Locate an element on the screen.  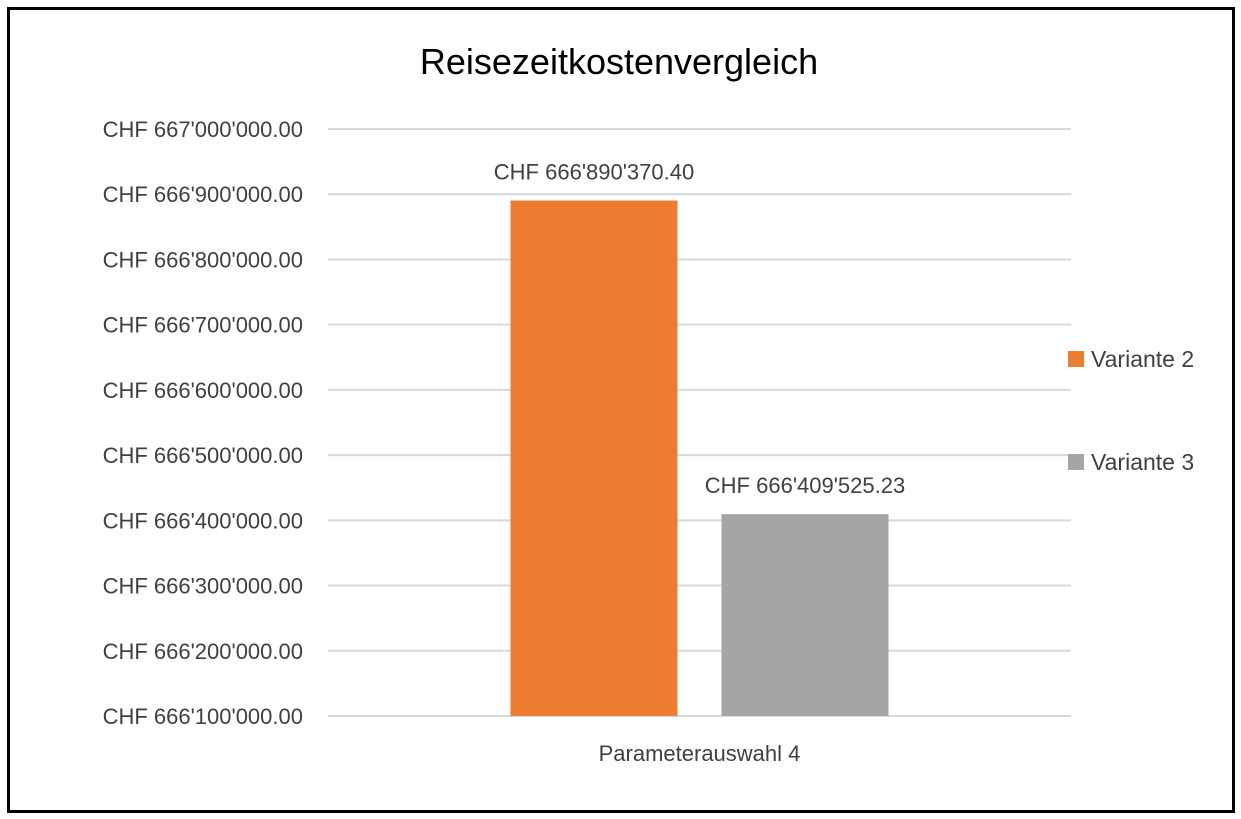
y-tick-label: CHF 666'200'000.00 is located at coordinates (203, 651).